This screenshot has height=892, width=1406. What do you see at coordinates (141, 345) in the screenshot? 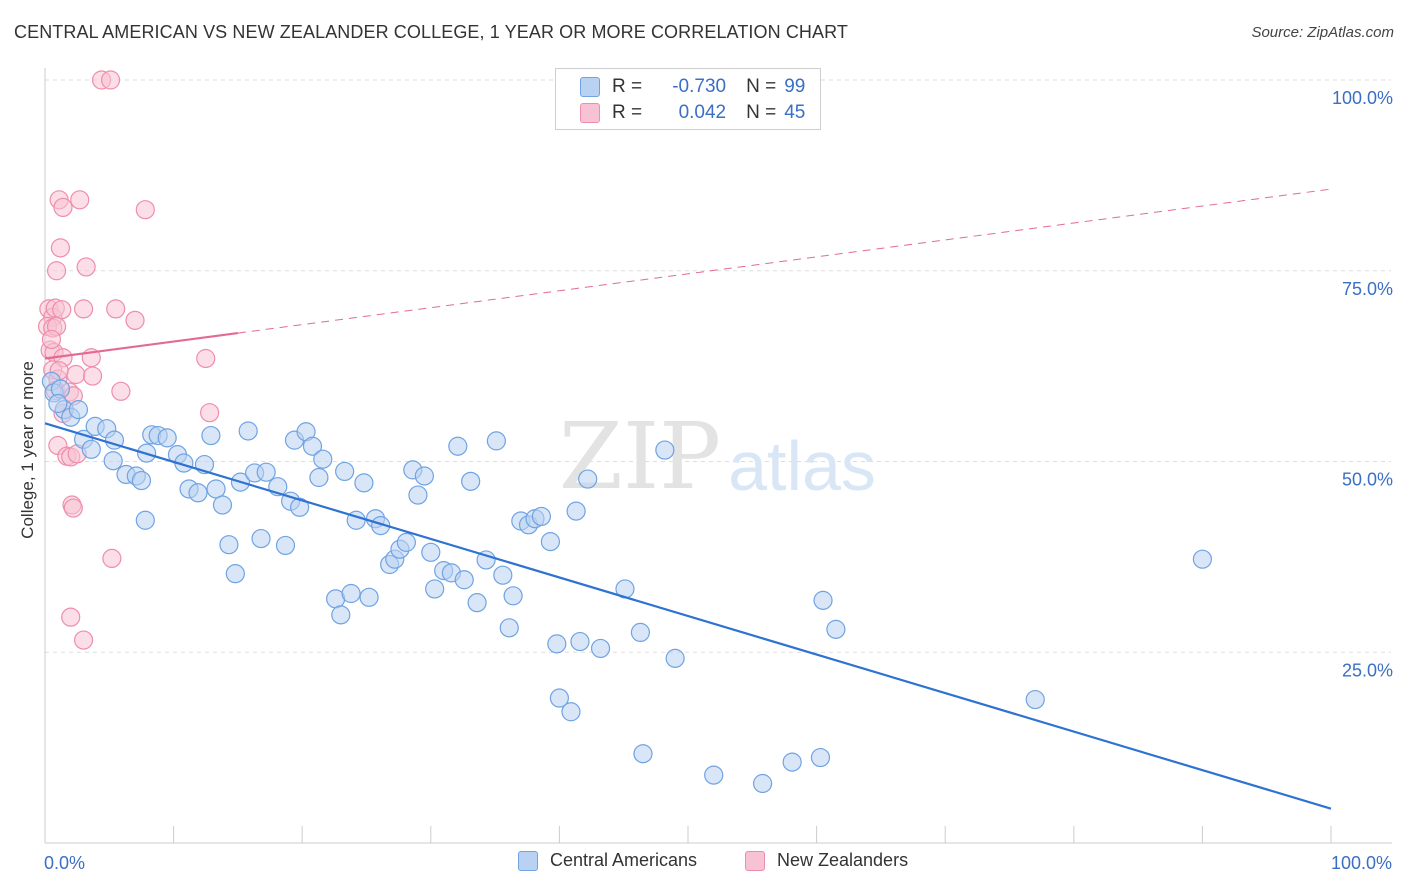
I see `new-zealanders-trend-line` at bounding box center [141, 345].